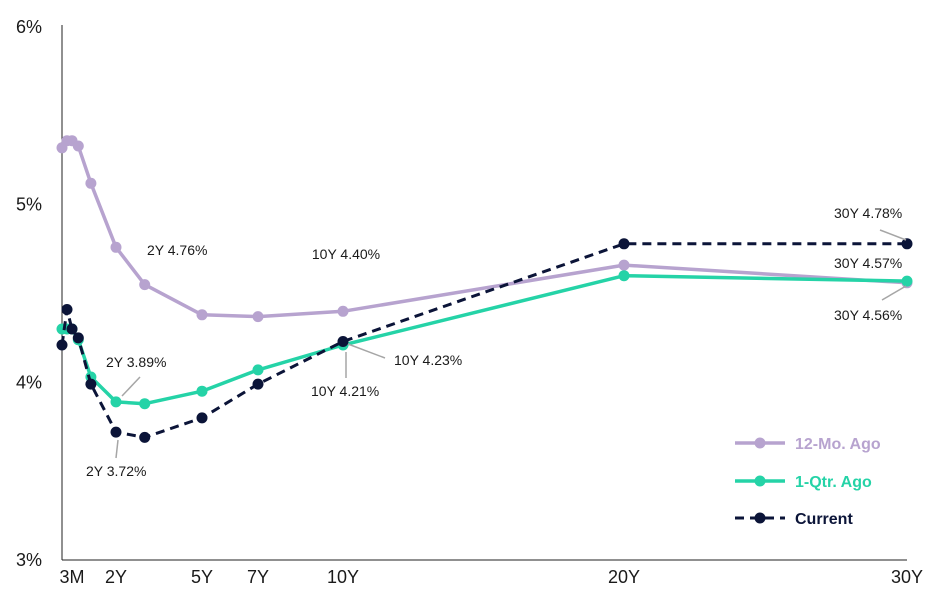 This screenshot has width=928, height=596. I want to click on annotation: 2Y 3.89%, so click(136, 375).